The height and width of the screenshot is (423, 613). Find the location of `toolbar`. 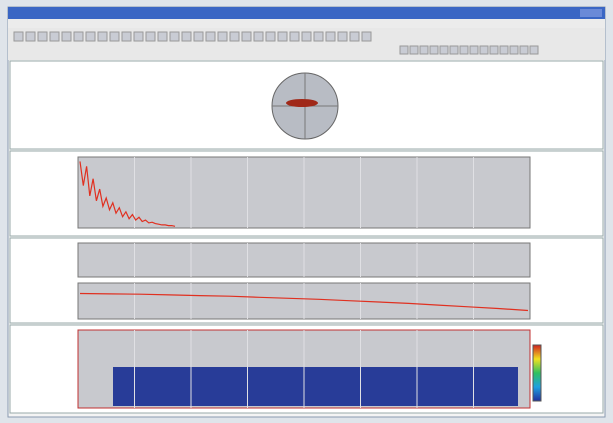

toolbar is located at coordinates (306, 44).